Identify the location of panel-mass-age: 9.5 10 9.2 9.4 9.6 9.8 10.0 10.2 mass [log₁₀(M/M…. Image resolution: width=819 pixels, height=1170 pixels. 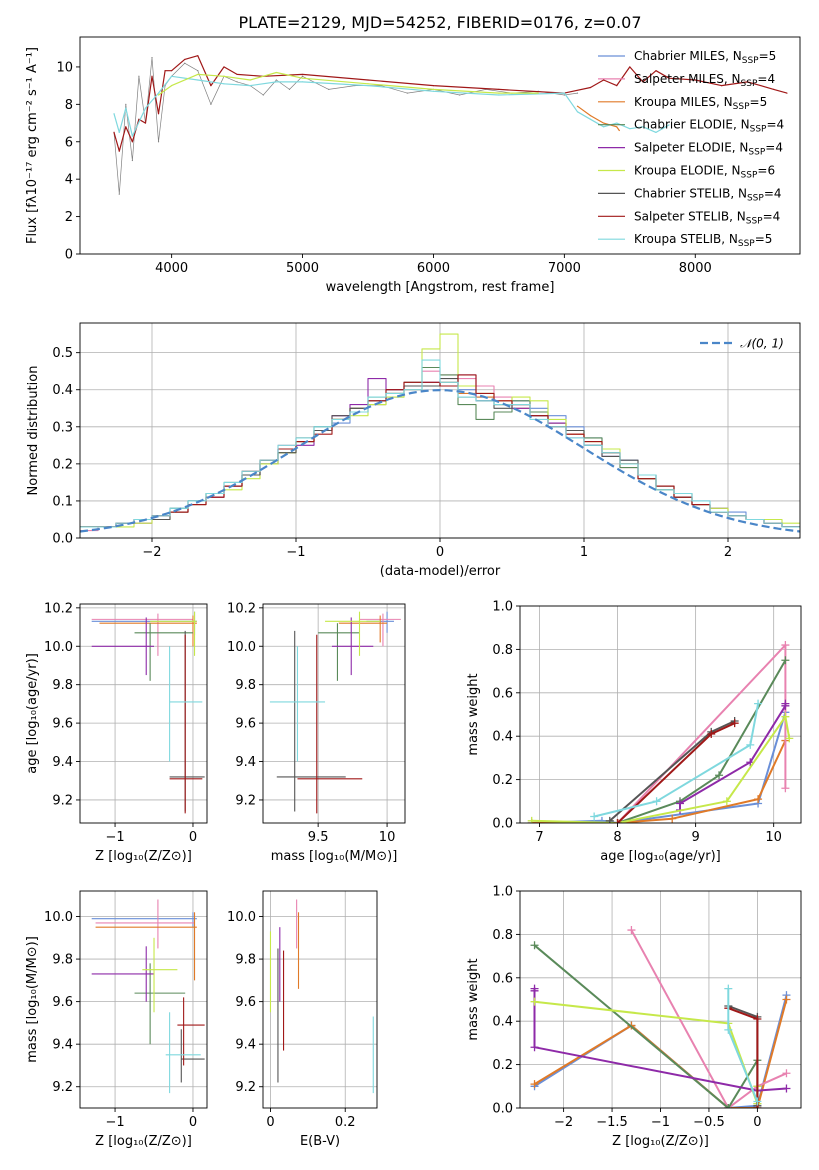
(316, 732).